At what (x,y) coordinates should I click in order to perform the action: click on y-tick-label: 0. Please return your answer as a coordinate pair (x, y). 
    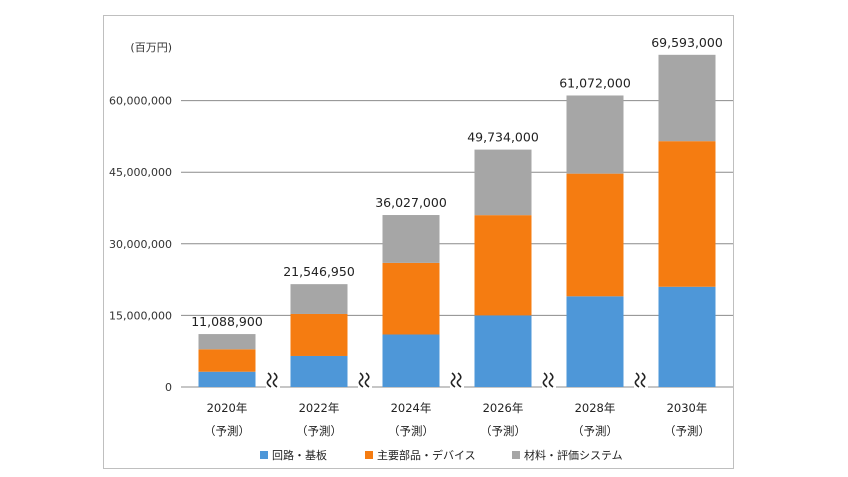
    Looking at the image, I should click on (168, 387).